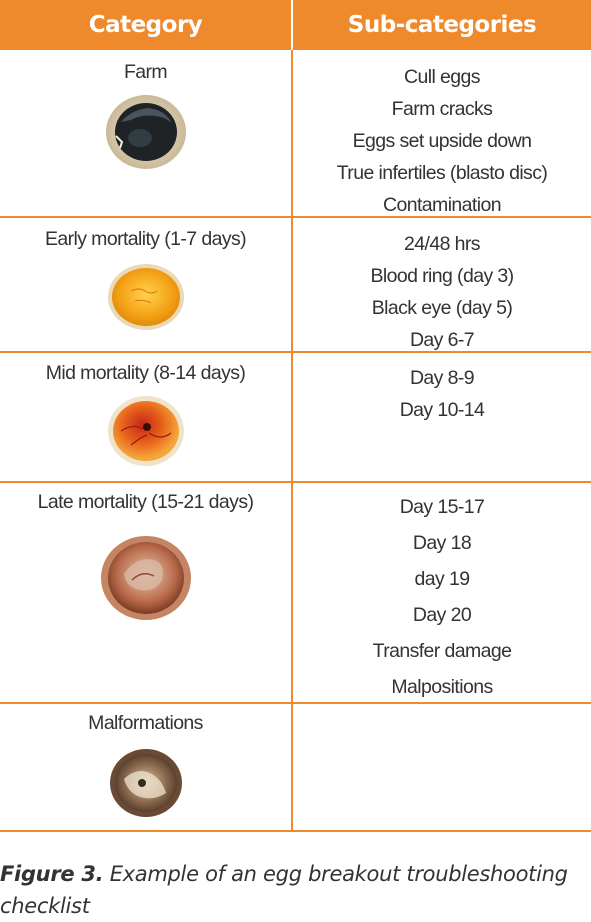 The image size is (591, 922). What do you see at coordinates (145, 783) in the screenshot?
I see `malformed-embryo-egg-image` at bounding box center [145, 783].